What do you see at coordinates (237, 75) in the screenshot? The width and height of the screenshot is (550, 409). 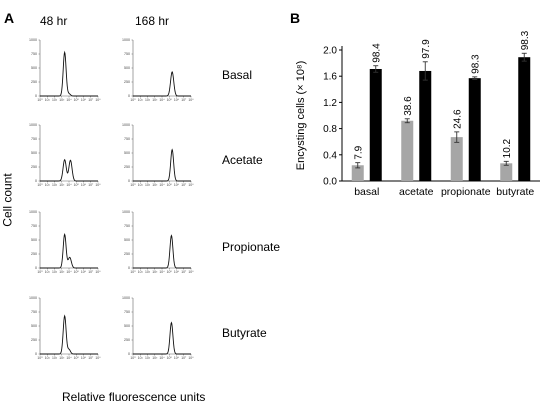 I see `row-label-basal: Basal` at bounding box center [237, 75].